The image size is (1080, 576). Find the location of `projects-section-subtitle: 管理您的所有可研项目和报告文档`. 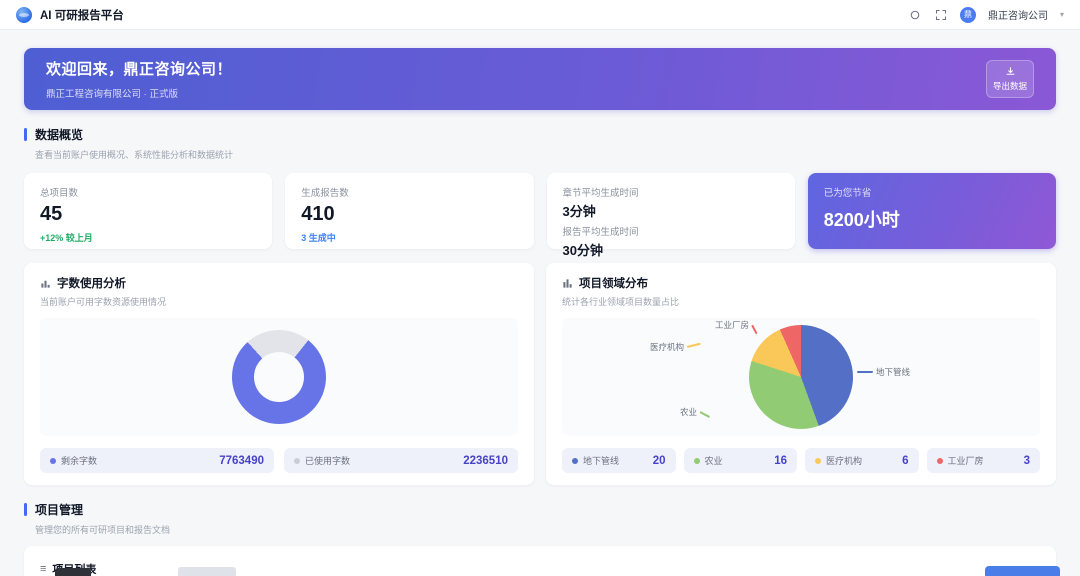

projects-section-subtitle: 管理您的所有可研项目和报告文档 is located at coordinates (103, 530).